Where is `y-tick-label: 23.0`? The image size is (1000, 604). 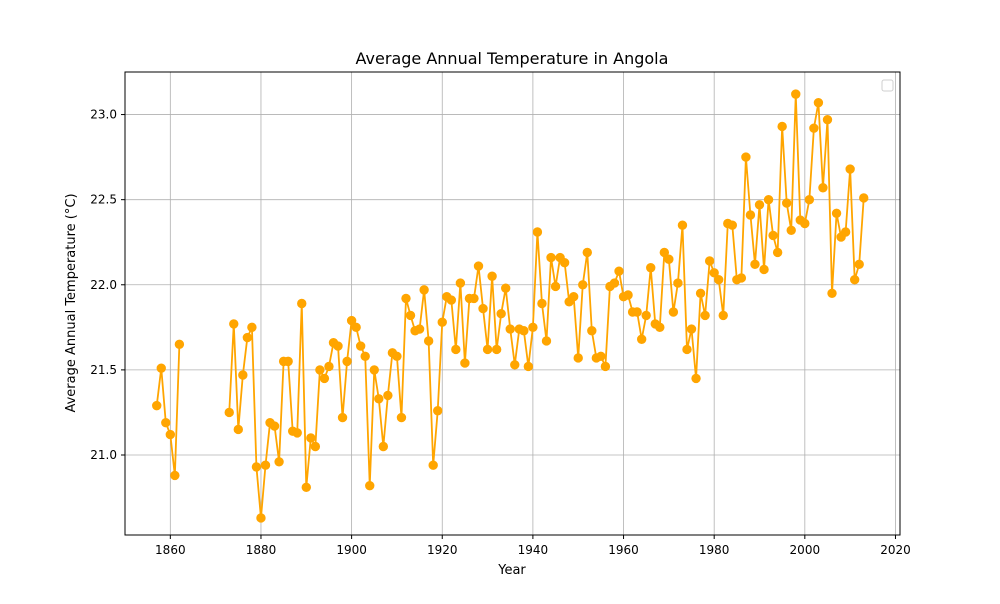 y-tick-label: 23.0 is located at coordinates (103, 115).